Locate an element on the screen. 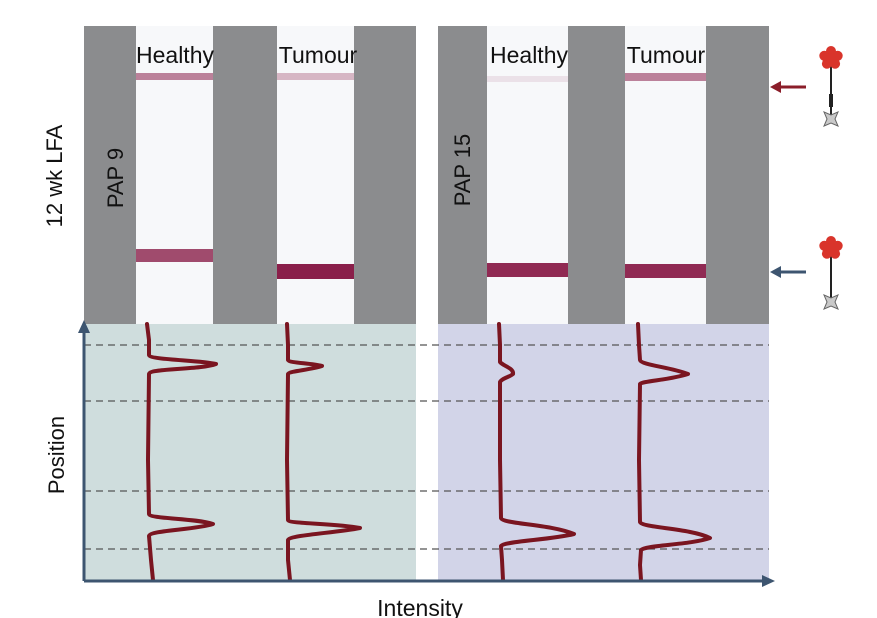 The image size is (877, 618). band-pap9-healthy-bottom is located at coordinates (174, 255).